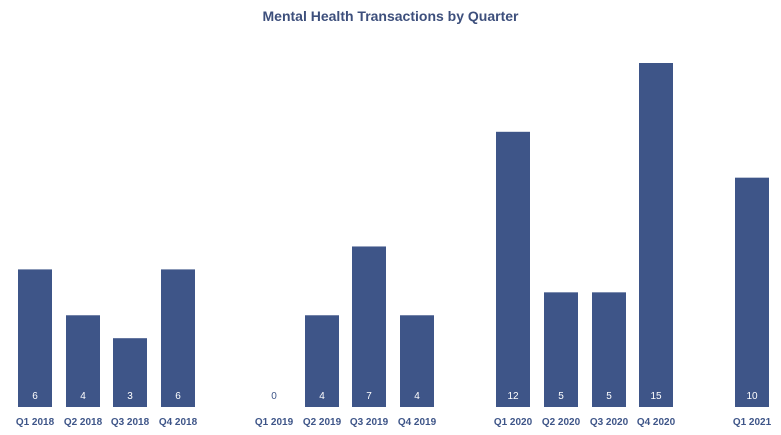  Describe the element at coordinates (417, 422) in the screenshot. I see `x-tick-label: Q4 2019` at that location.